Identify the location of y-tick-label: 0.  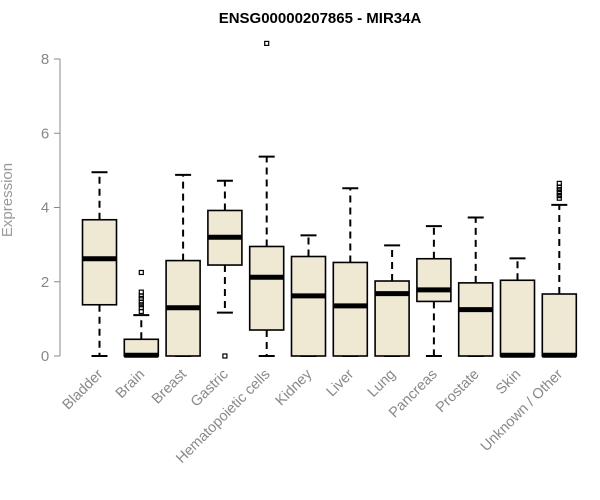
(45, 356).